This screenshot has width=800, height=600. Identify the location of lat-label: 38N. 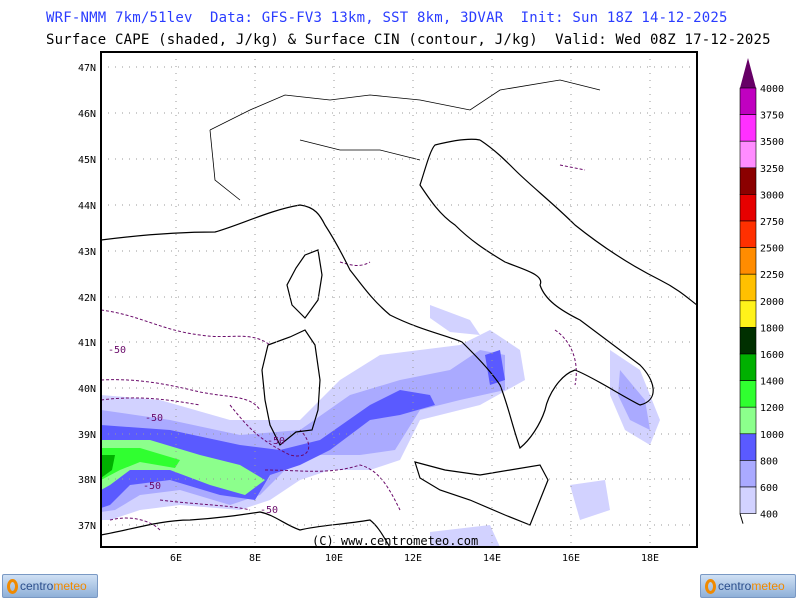
(87, 480).